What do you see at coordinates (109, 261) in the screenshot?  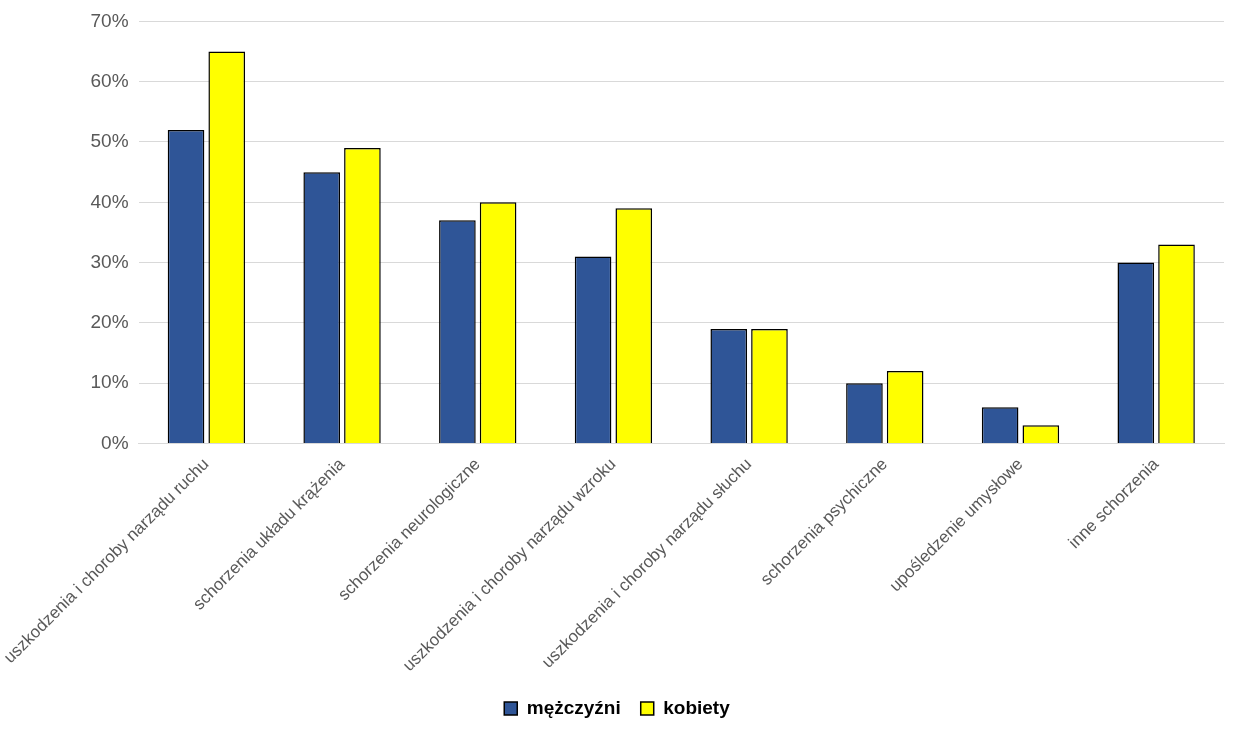 I see `y-tick-label: 30%` at bounding box center [109, 261].